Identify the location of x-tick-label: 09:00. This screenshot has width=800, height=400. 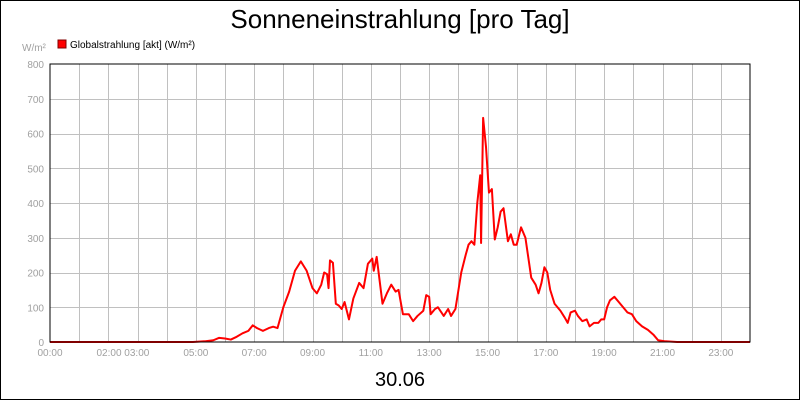
(312, 353).